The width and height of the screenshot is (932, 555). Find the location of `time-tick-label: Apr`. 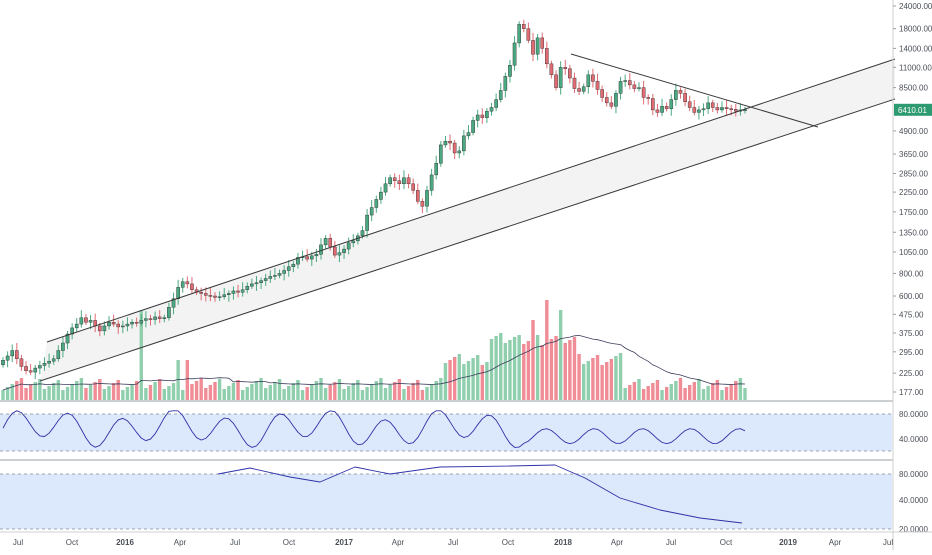

time-tick-label: Apr is located at coordinates (180, 542).